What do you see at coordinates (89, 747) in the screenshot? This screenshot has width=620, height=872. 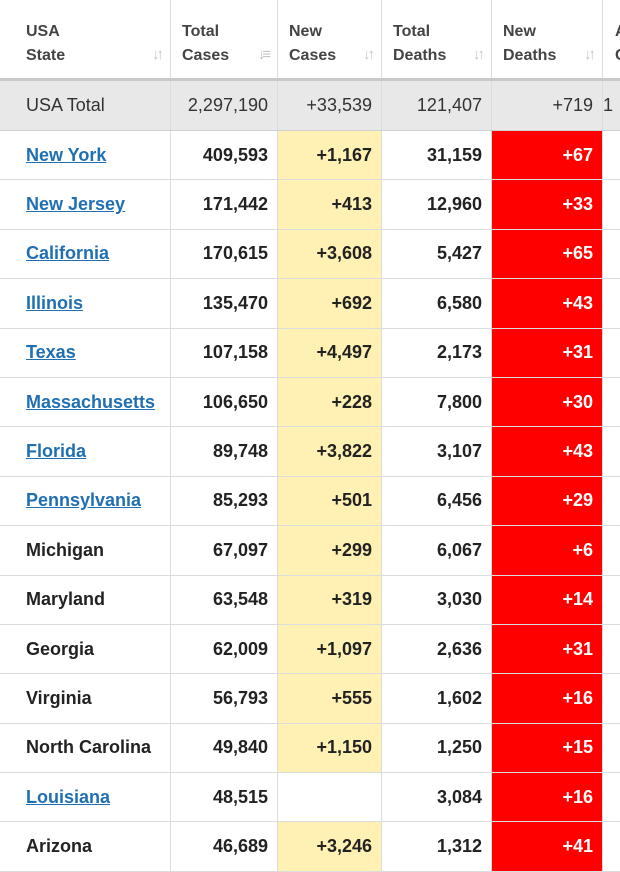 I see `state-name: North Carolina` at bounding box center [89, 747].